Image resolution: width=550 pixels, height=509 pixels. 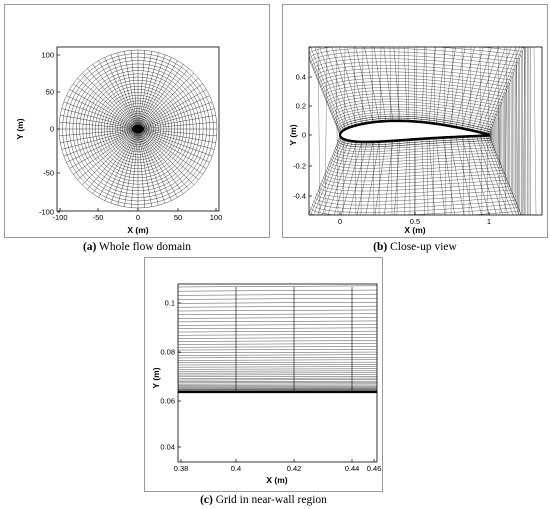 I want to click on panel-c-ylabel: Y (m), so click(x=156, y=377).